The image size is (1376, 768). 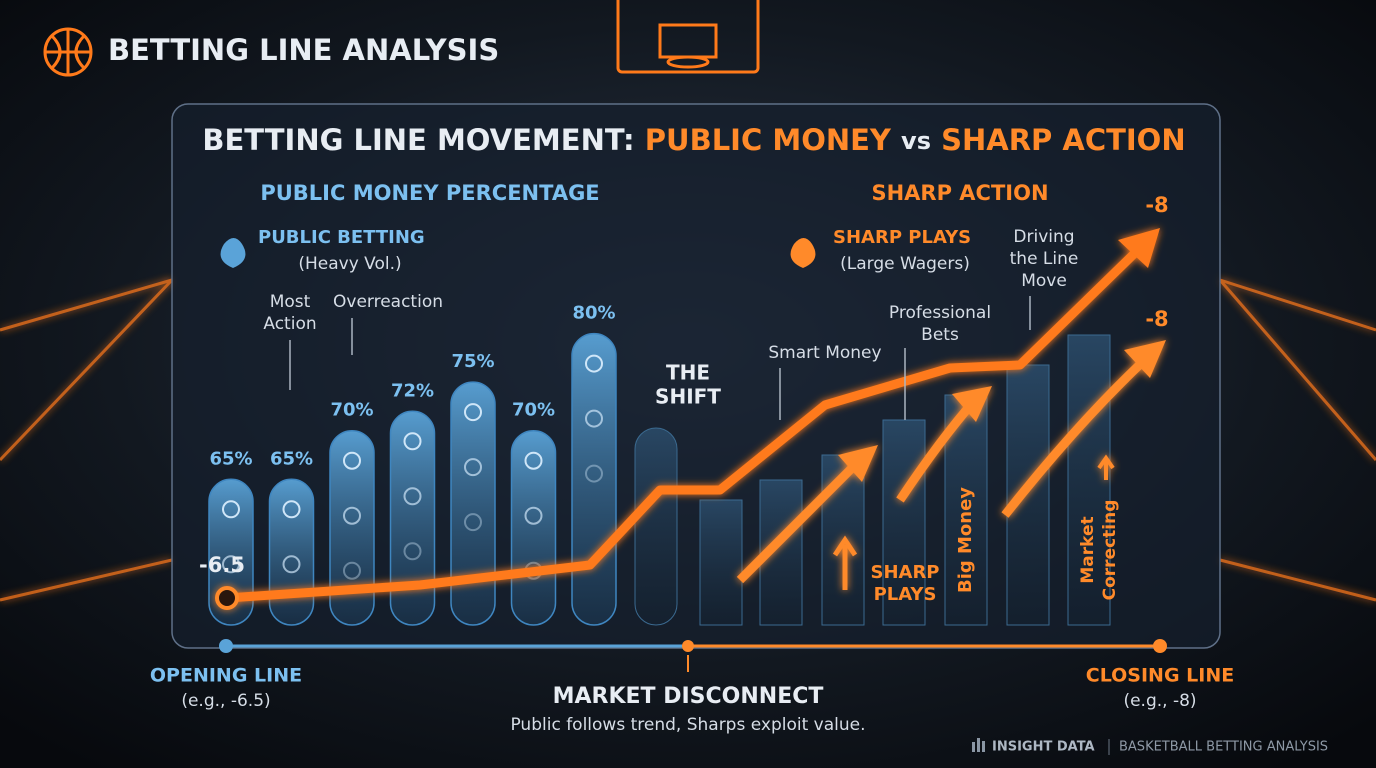 What do you see at coordinates (959, 193) in the screenshot?
I see `right-heading: SHARP ACTION` at bounding box center [959, 193].